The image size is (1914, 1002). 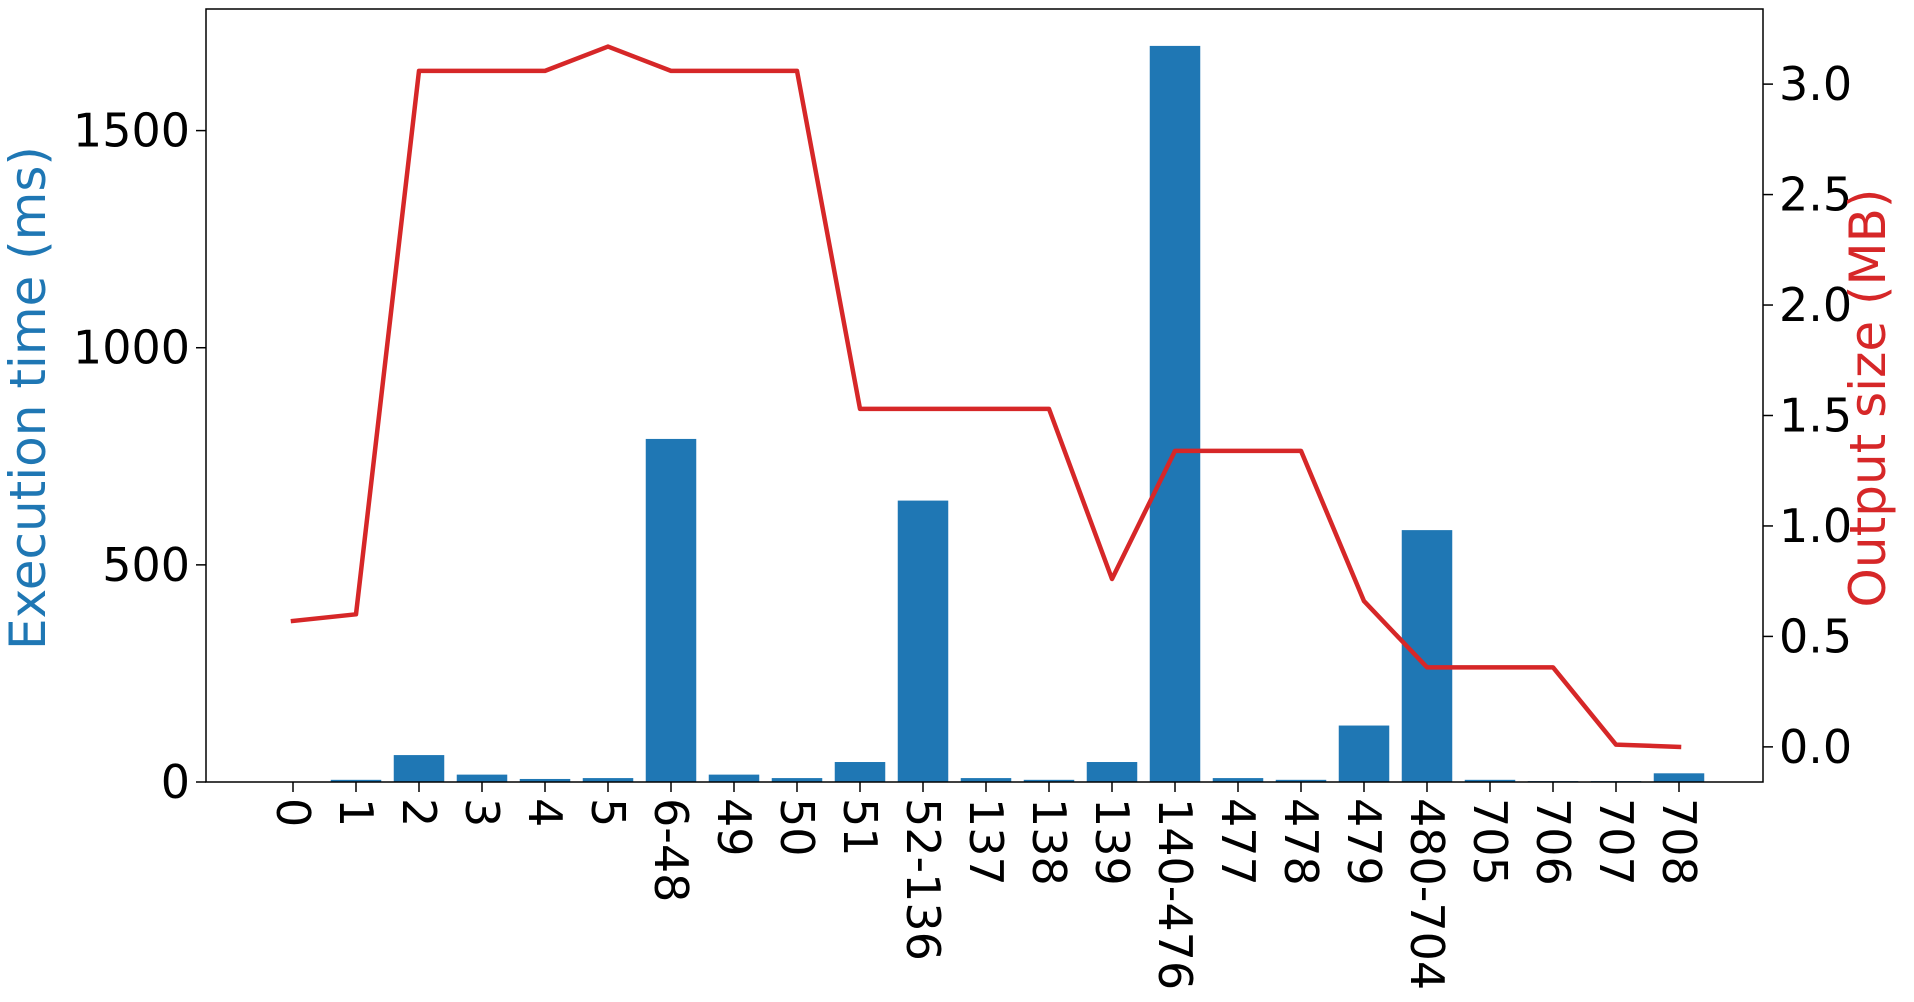 What do you see at coordinates (1490, 842) in the screenshot?
I see `x-tick-label: 705` at bounding box center [1490, 842].